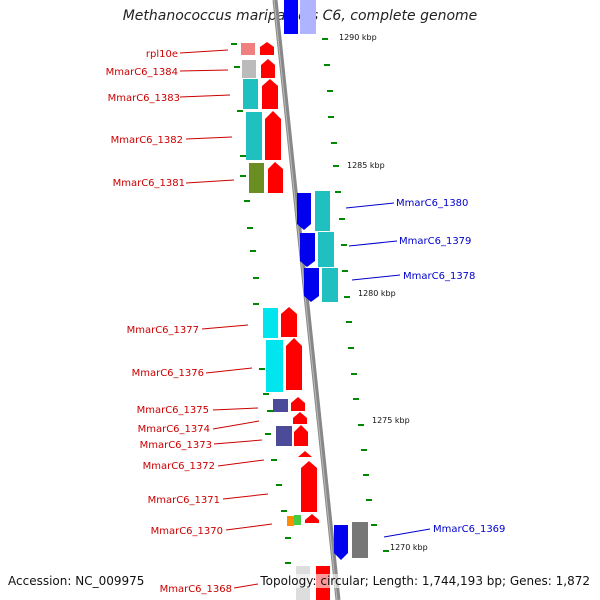 This screenshot has width=600, height=600. Describe the element at coordinates (142, 72) in the screenshot. I see `gene-label-1384: MmarC6_1384` at that location.